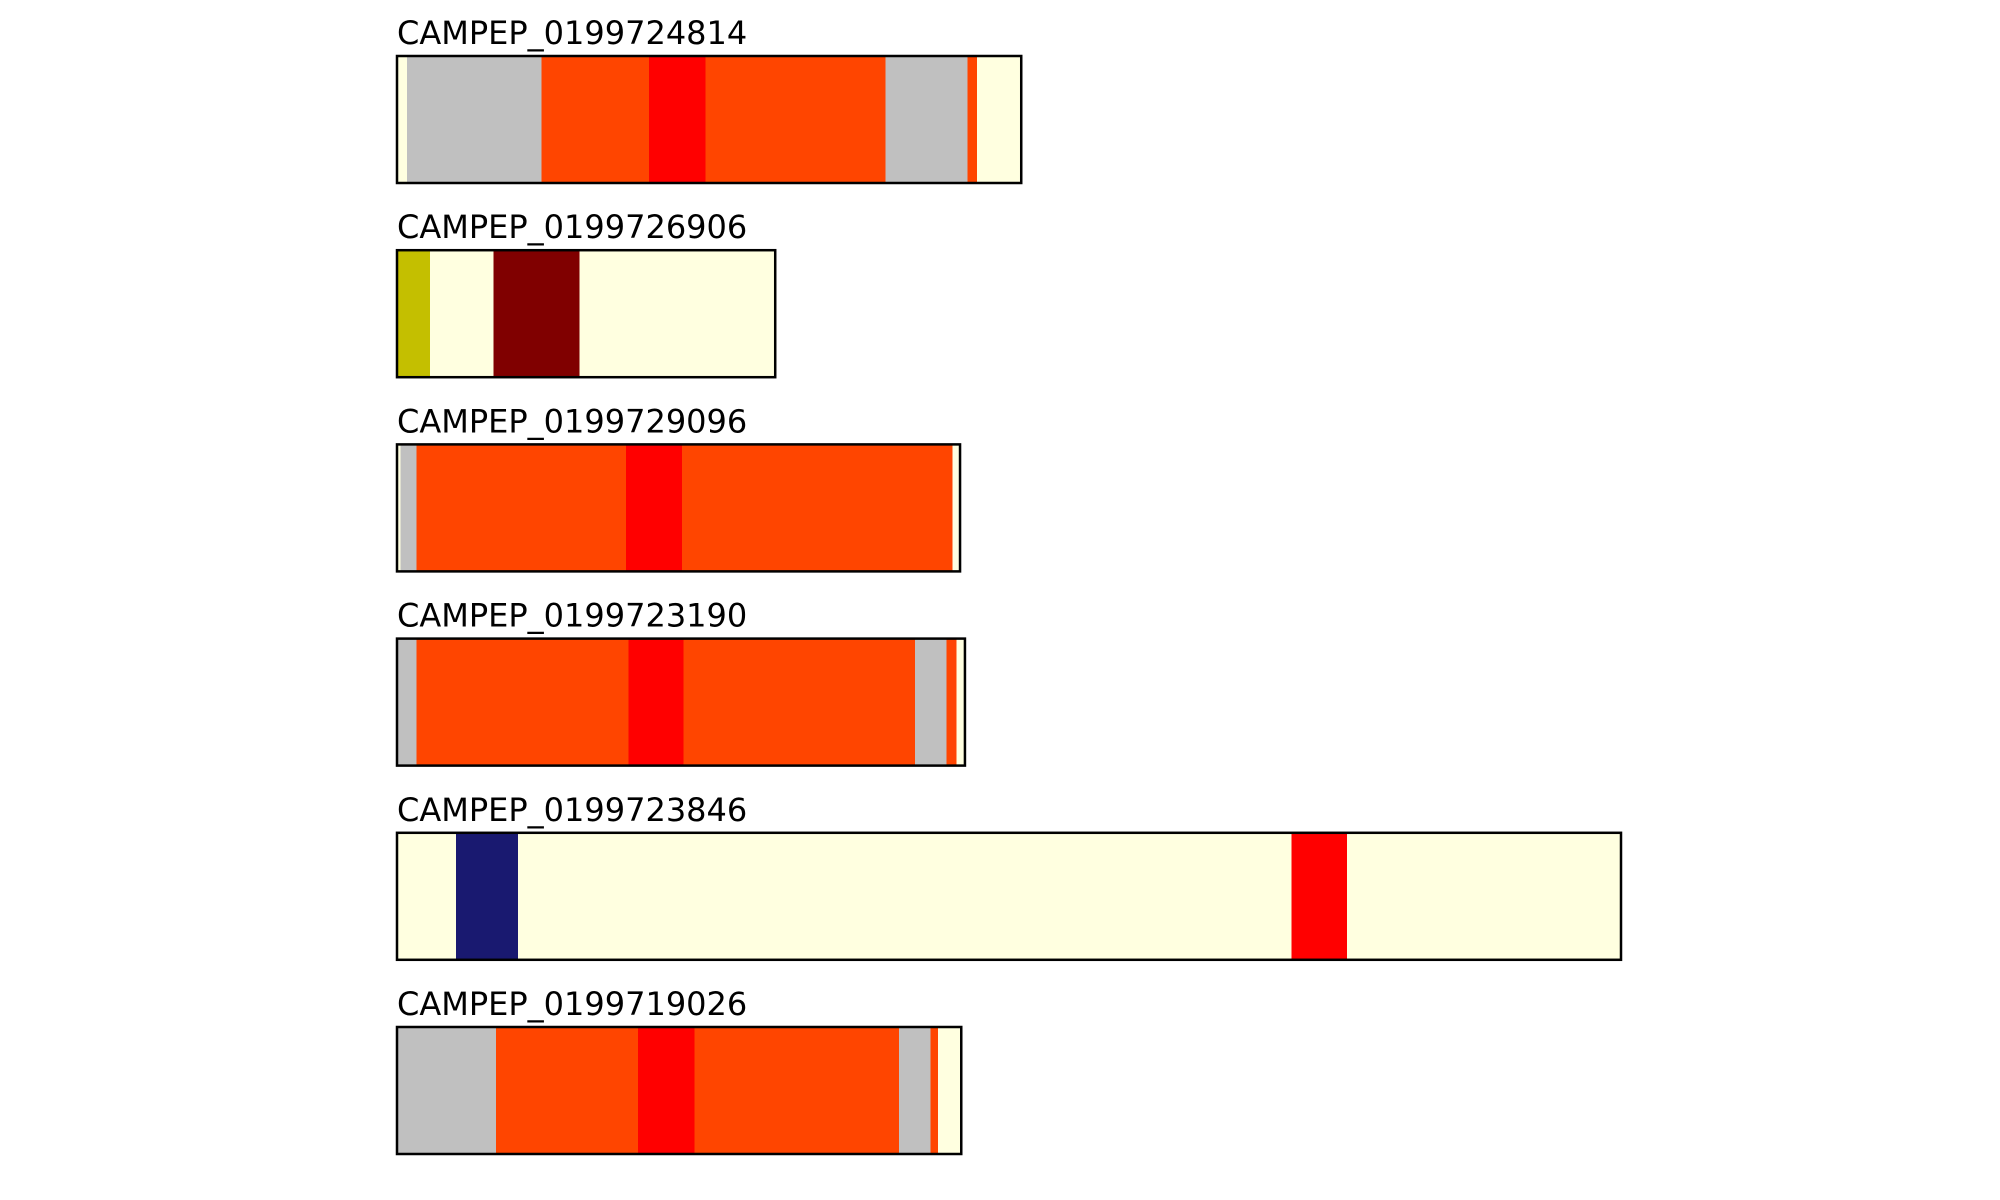 This screenshot has height=1200, width=2000. I want to click on track-label: CAMPEP_0199723846, so click(572, 810).